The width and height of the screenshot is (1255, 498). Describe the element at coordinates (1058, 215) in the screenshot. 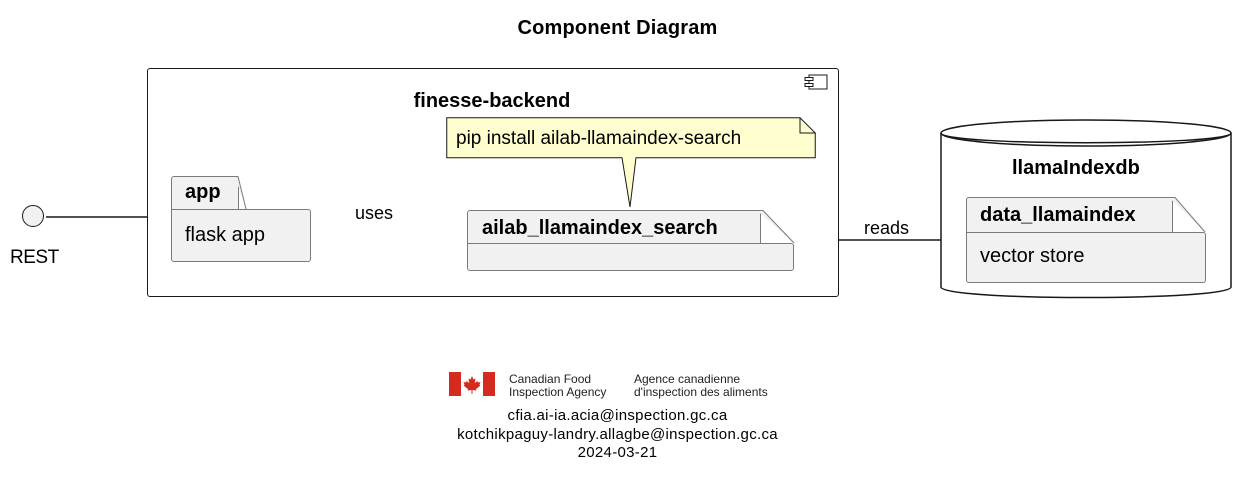

I see `data-package-label: data_llamaindex` at that location.